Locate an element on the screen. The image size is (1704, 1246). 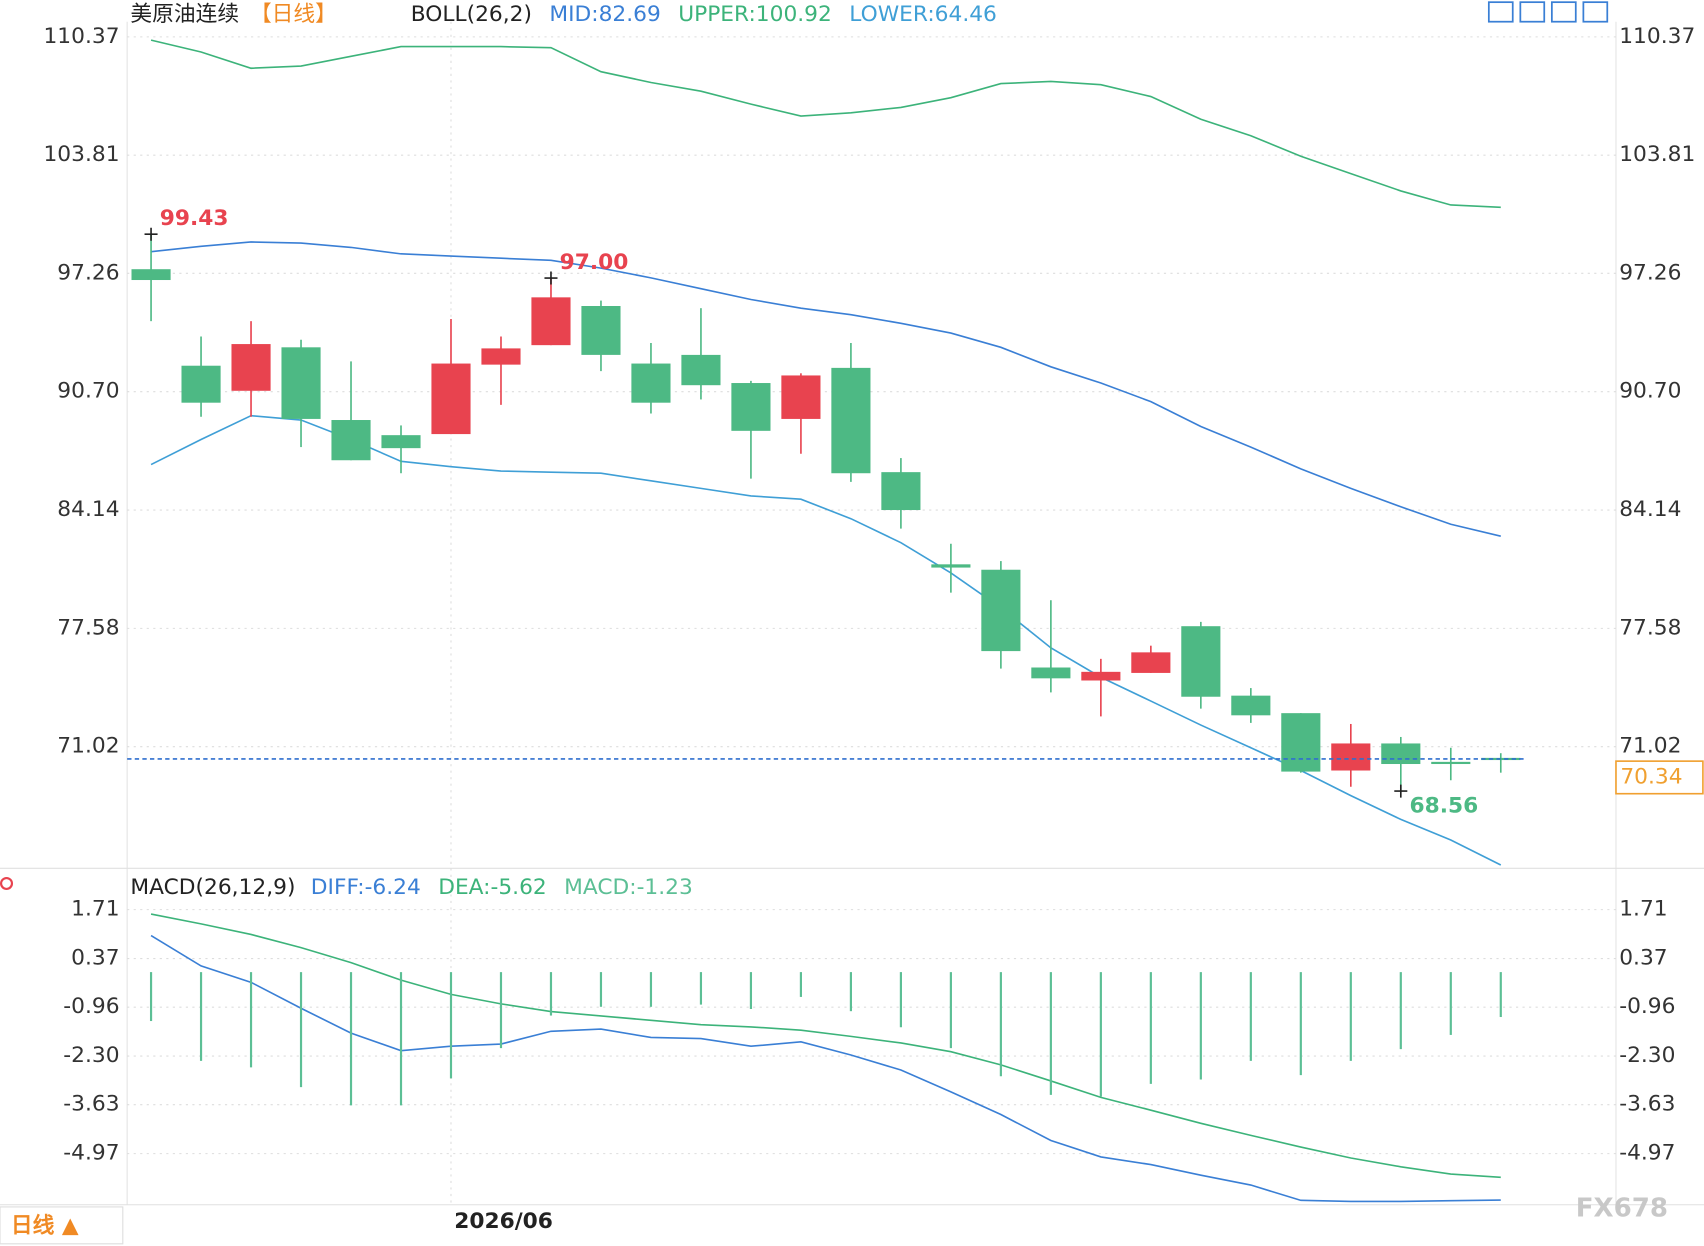
y2-tick-label: -4.97 is located at coordinates (1647, 1153).